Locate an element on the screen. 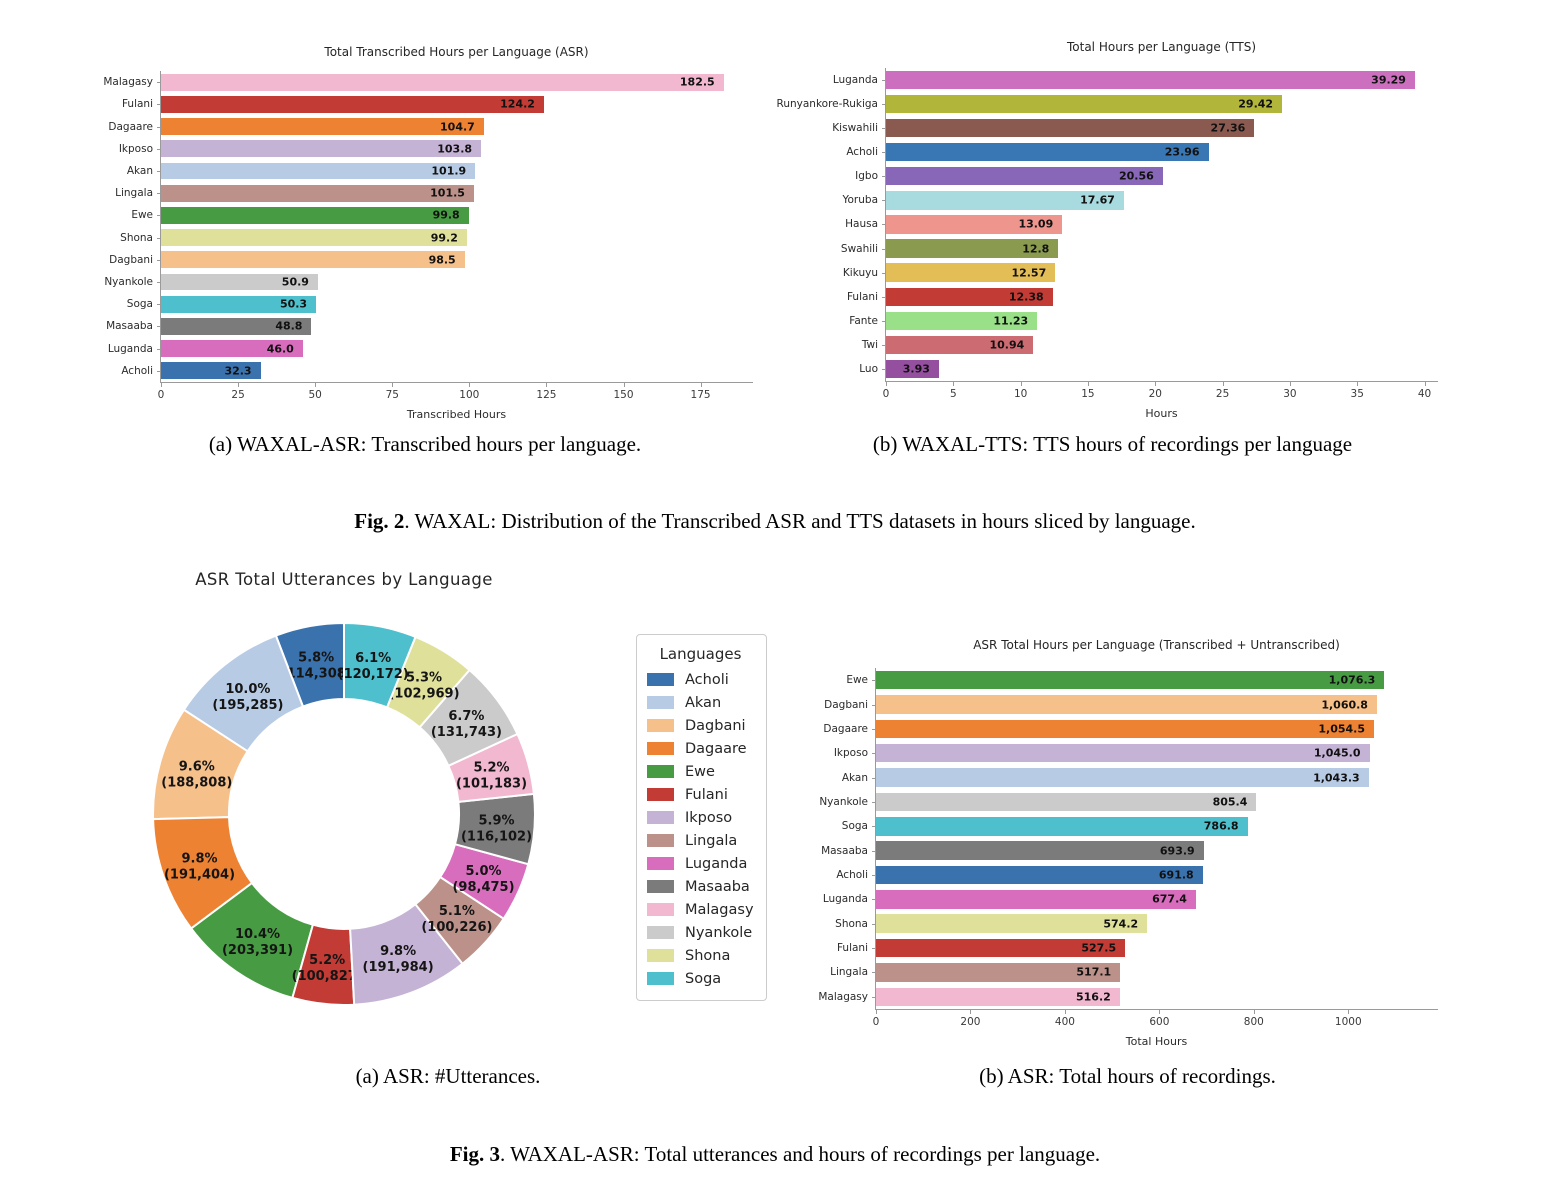  bar-row: Fante 11.23 is located at coordinates (1143, 321).